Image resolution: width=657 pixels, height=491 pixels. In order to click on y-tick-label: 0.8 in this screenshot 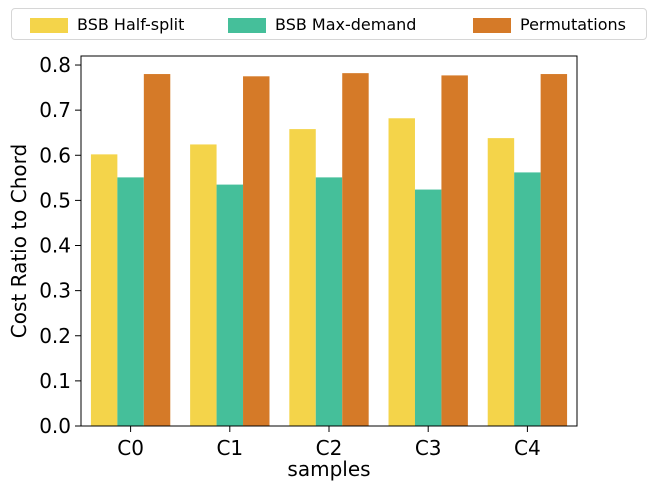, I will do `click(55, 65)`.